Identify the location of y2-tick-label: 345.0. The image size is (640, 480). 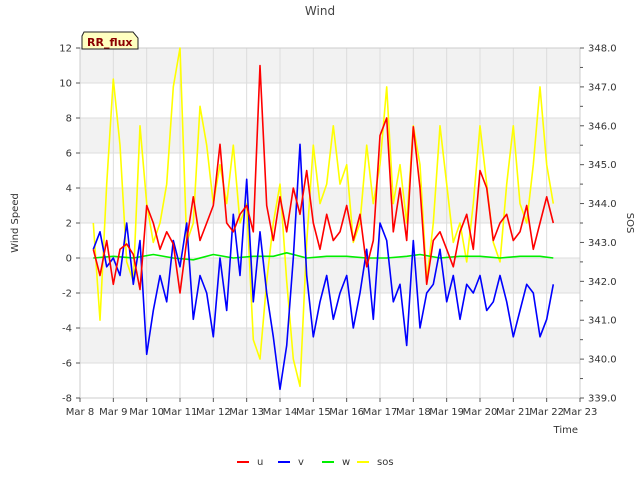
(602, 165).